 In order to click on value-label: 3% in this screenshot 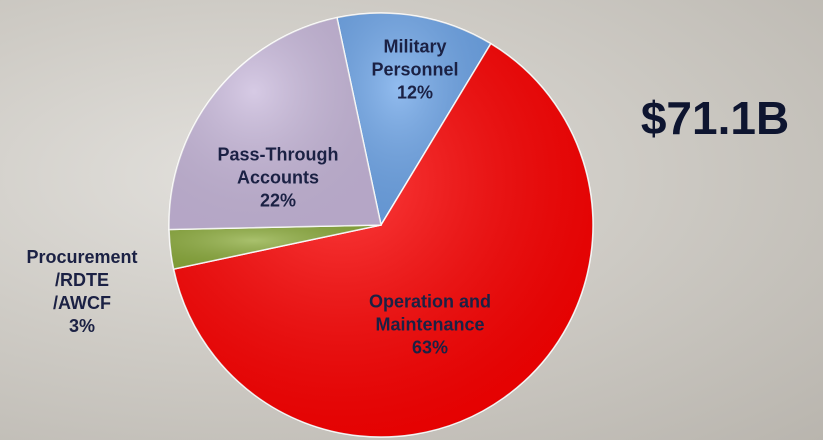, I will do `click(82, 326)`.